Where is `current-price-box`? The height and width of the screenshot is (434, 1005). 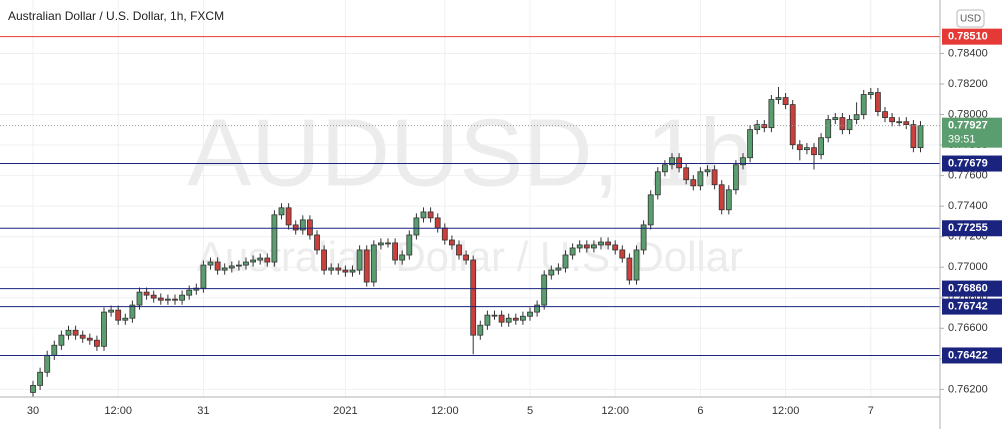
current-price-box is located at coordinates (972, 132).